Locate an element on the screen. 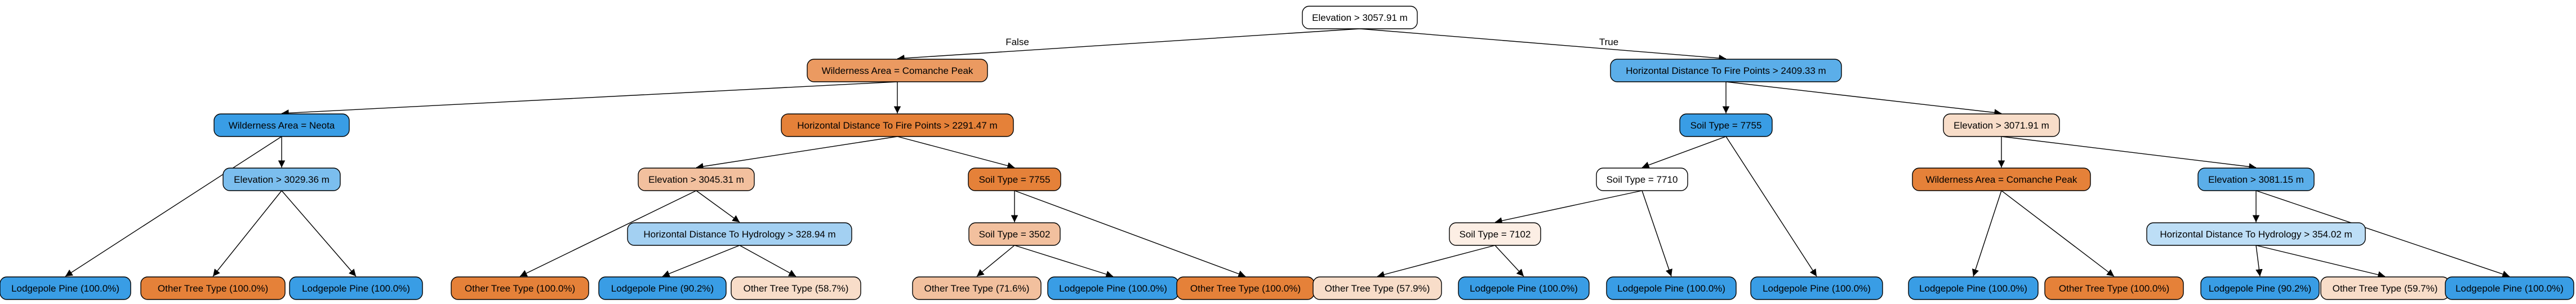  decision-node: Elevation > 3029.36 m is located at coordinates (282, 179).